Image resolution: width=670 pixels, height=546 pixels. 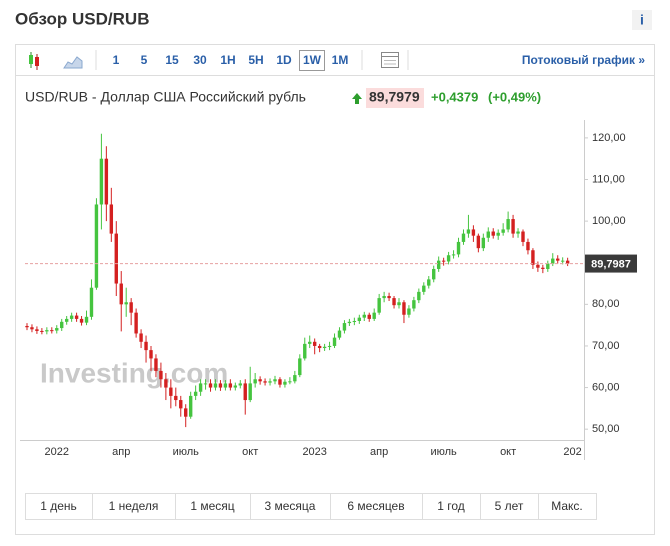 What do you see at coordinates (357, 98) in the screenshot?
I see `up-arrow` at bounding box center [357, 98].